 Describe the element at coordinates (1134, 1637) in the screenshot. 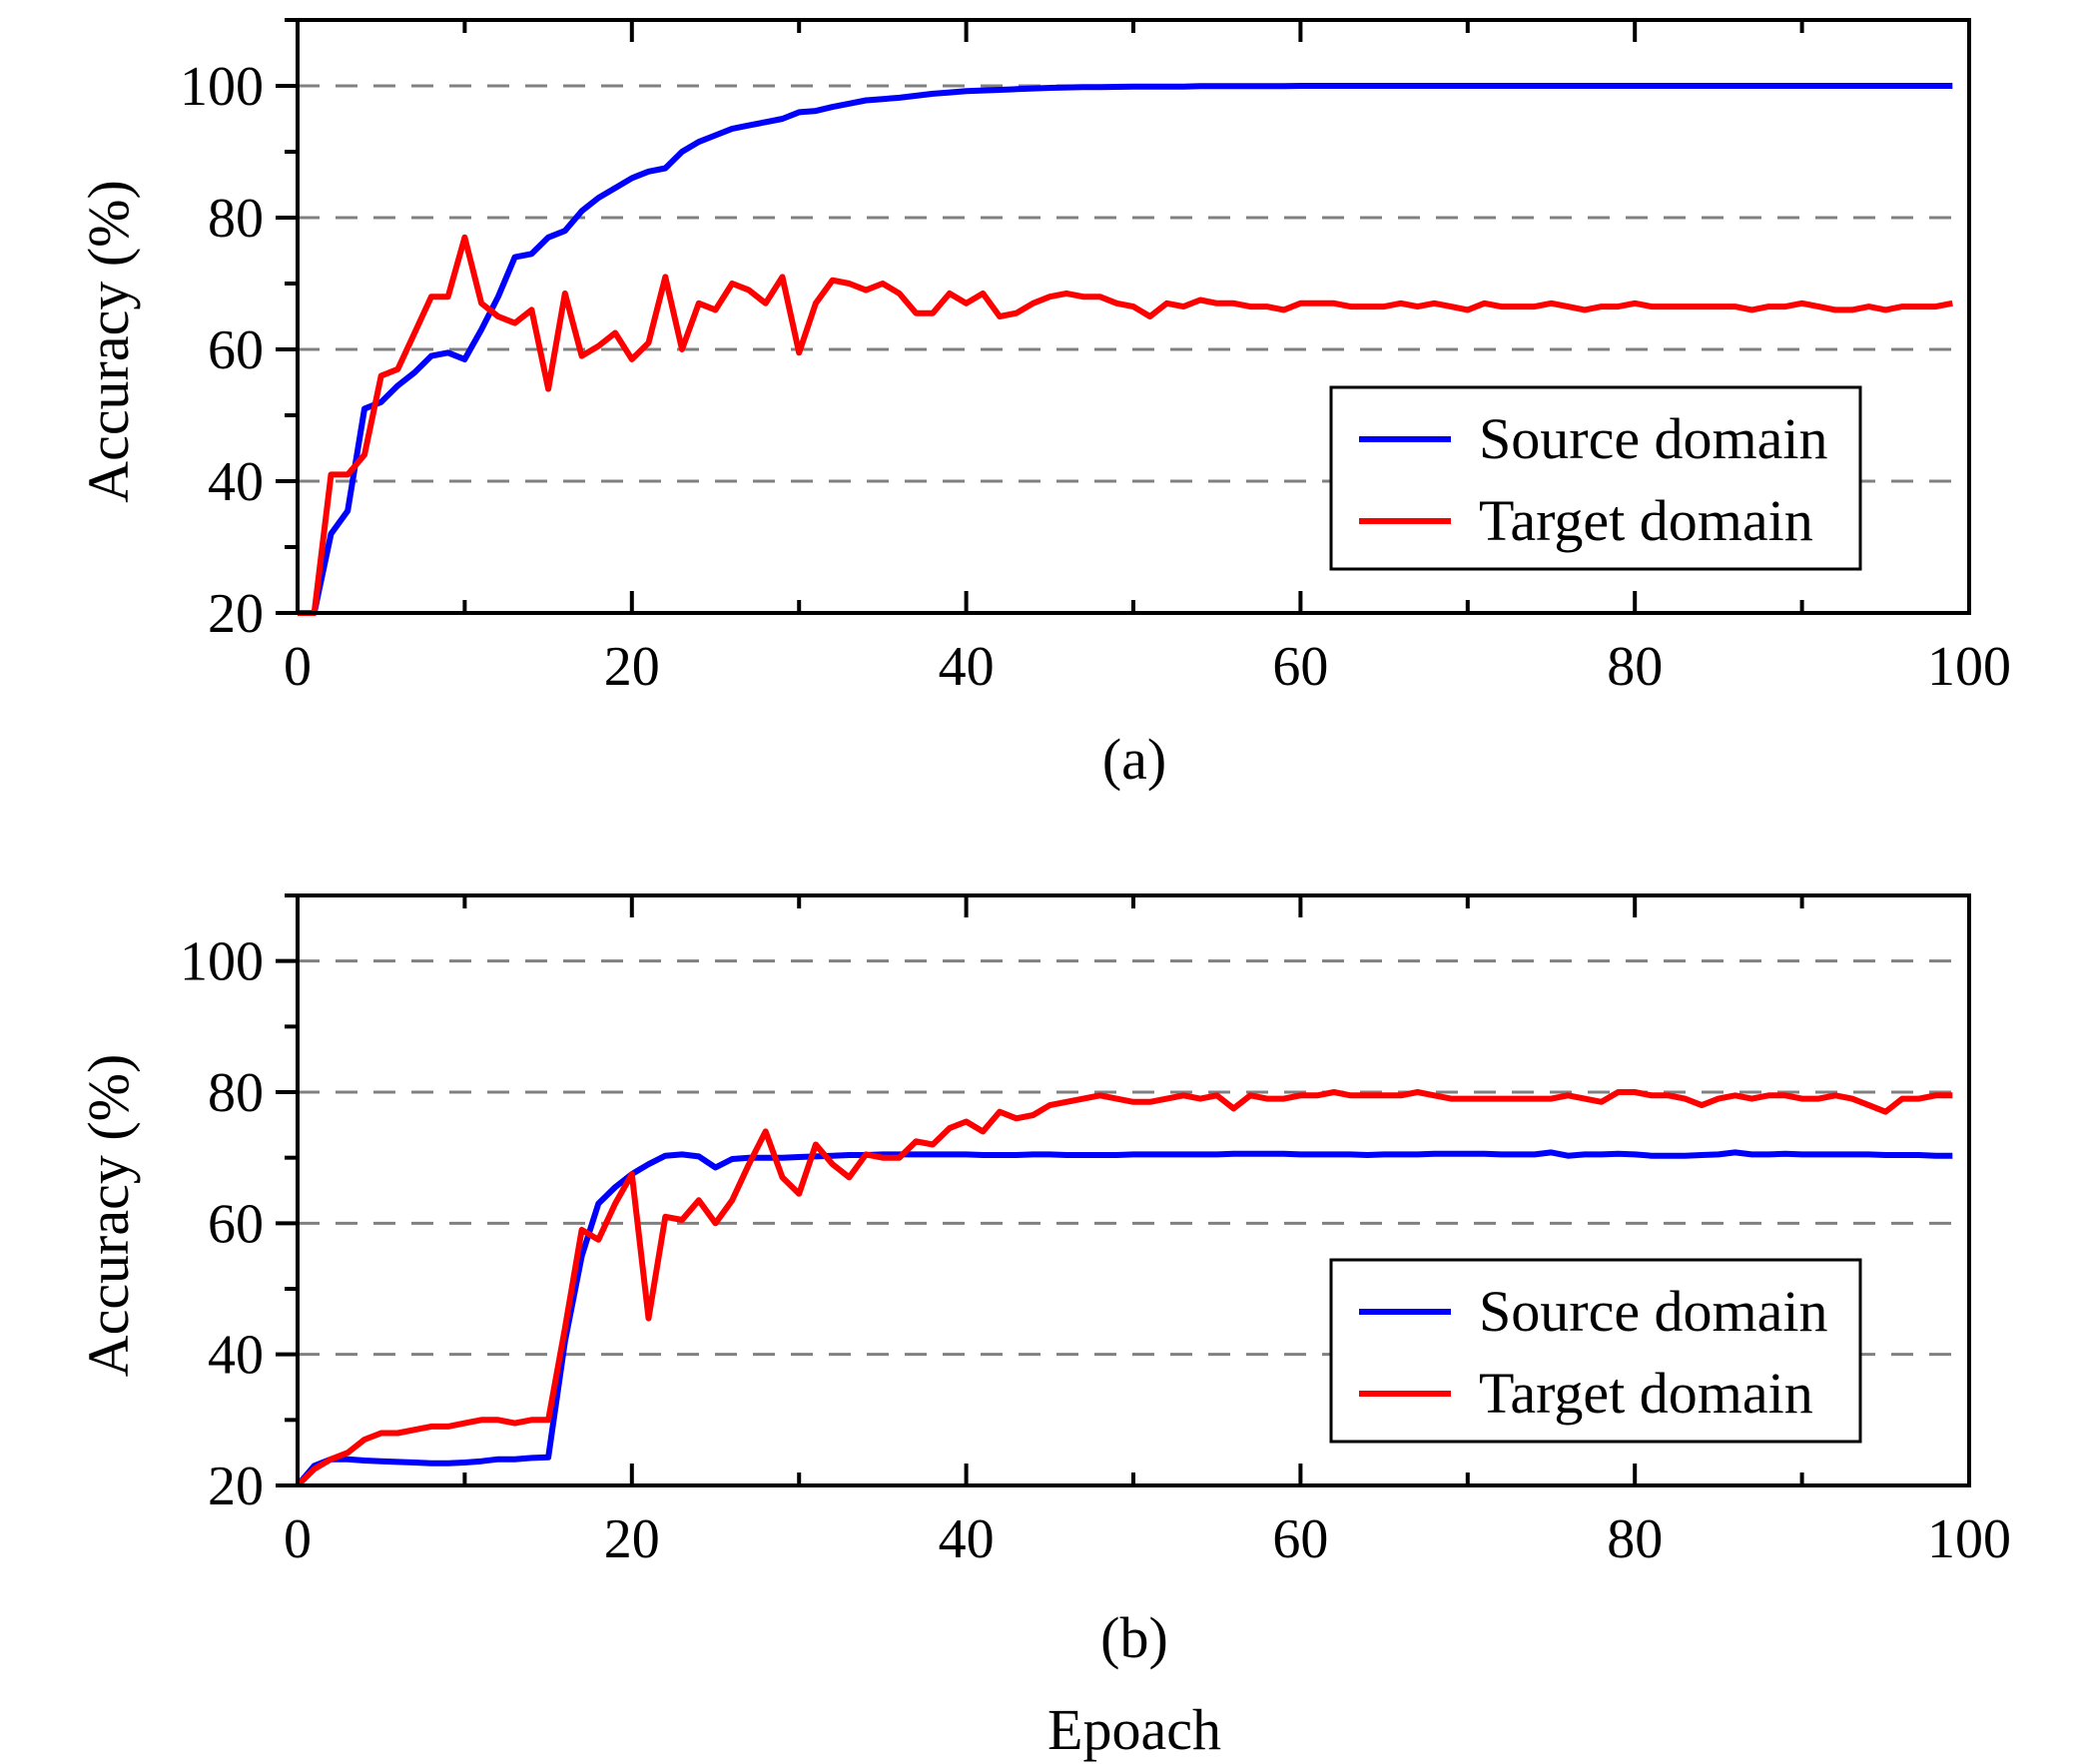

I see `panel-caption: (b)` at that location.